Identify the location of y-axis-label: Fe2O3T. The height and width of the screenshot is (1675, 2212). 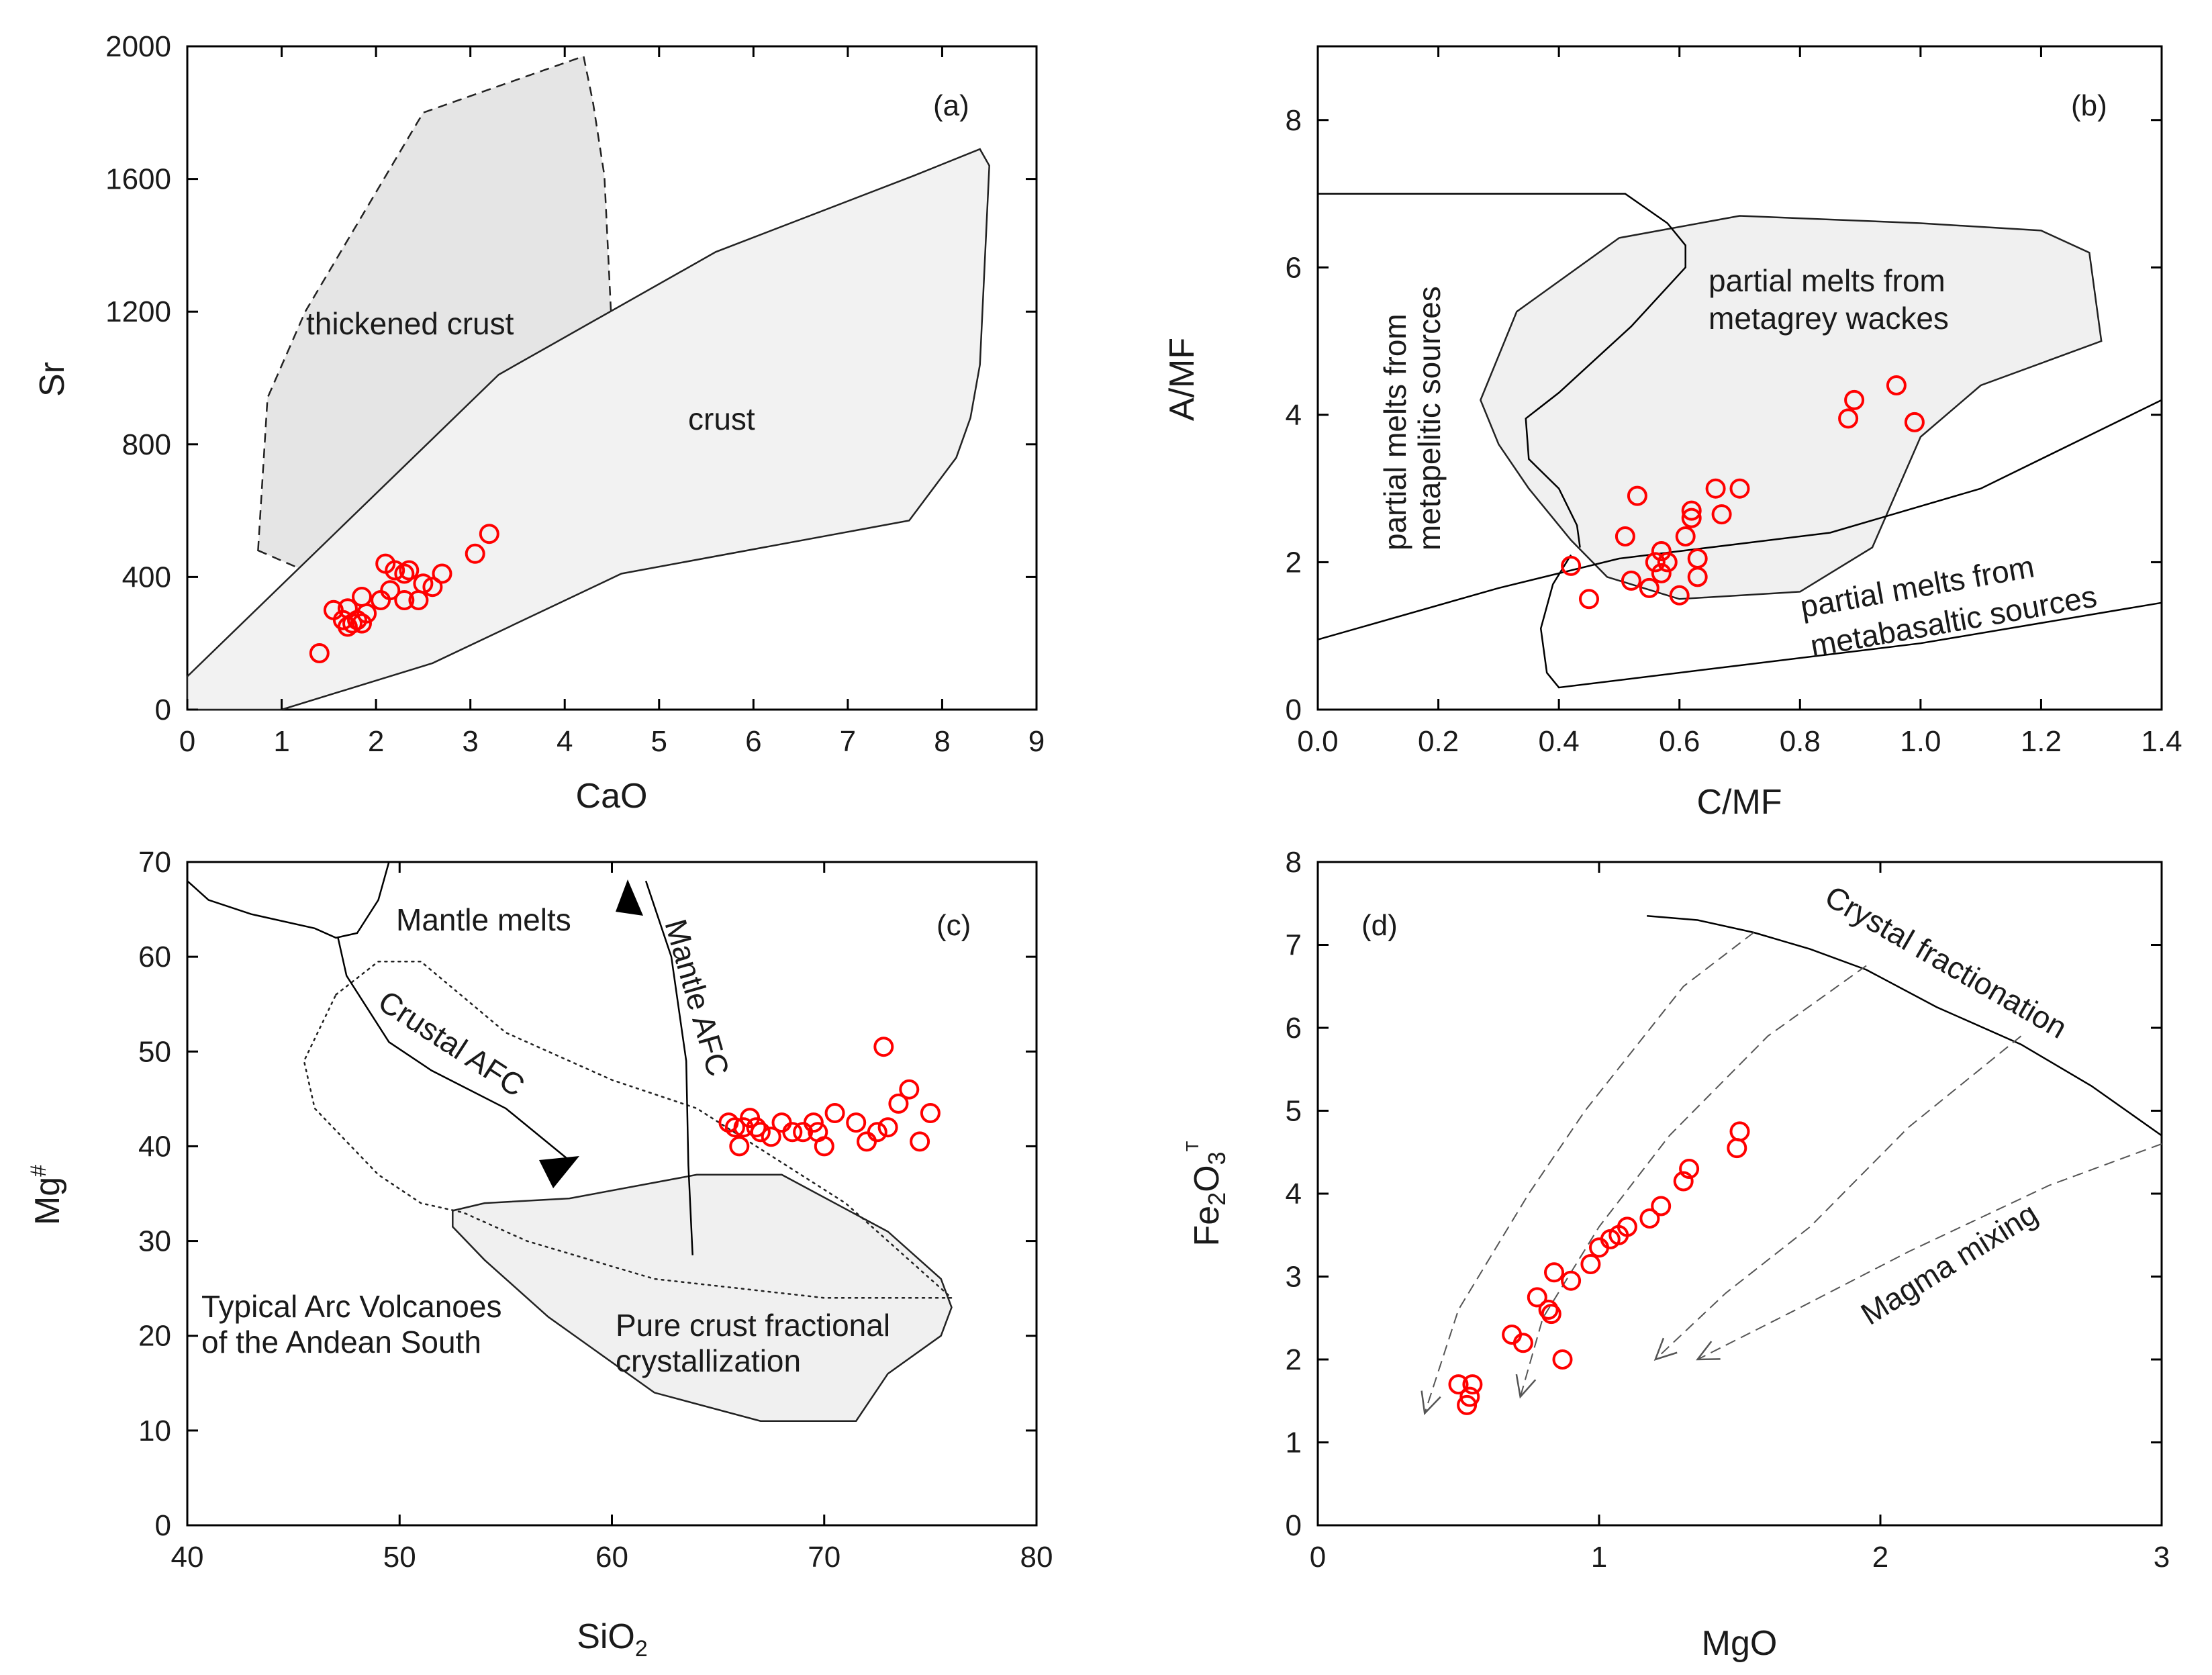
(1206, 1193).